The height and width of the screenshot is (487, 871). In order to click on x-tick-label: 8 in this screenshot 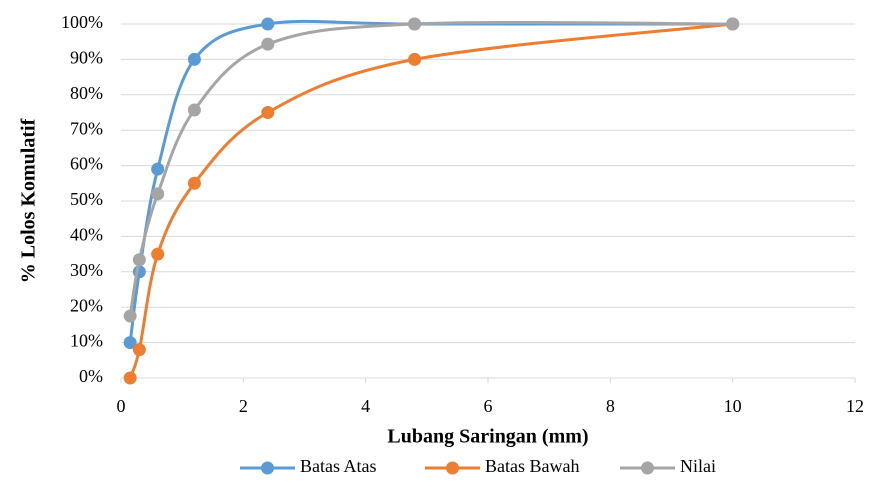, I will do `click(610, 406)`.